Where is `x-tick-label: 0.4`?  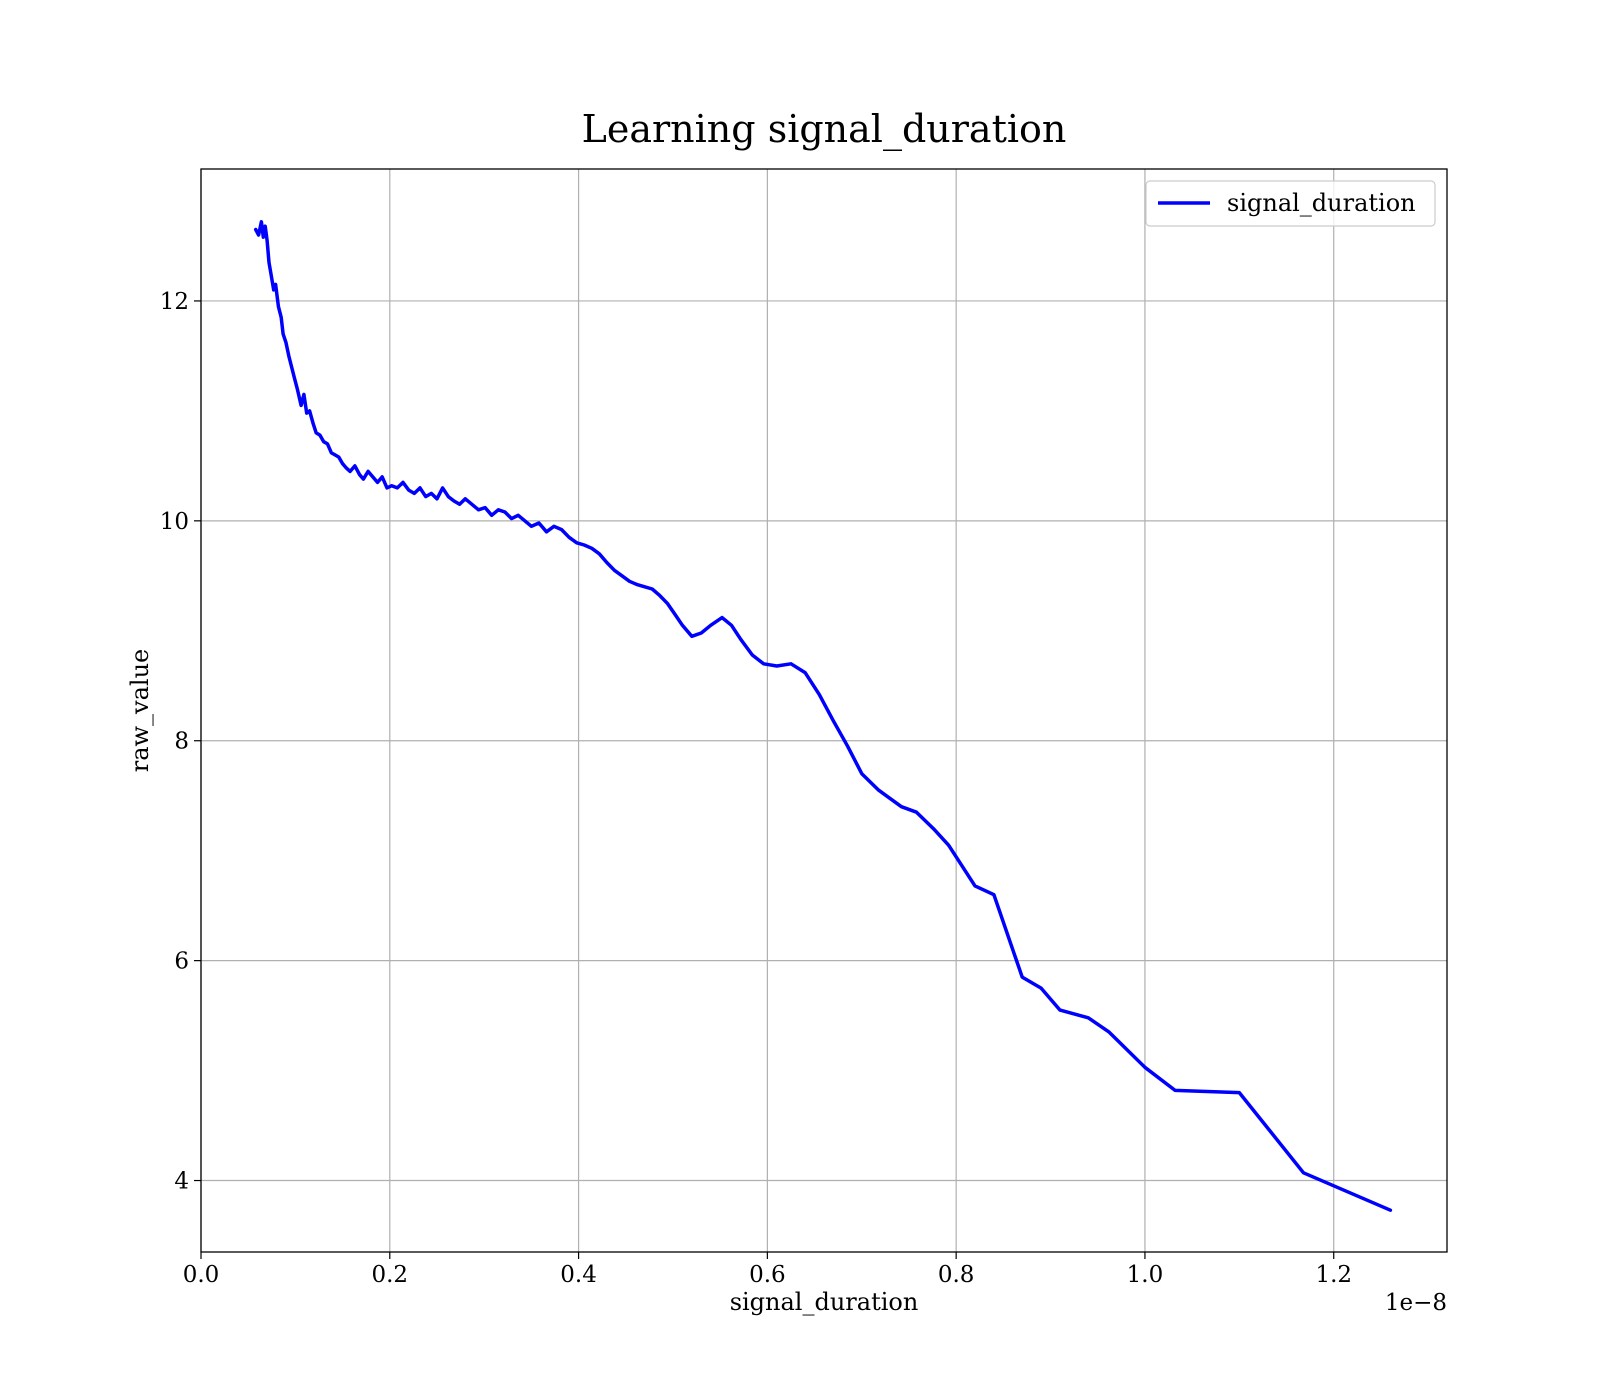 x-tick-label: 0.4 is located at coordinates (578, 1275).